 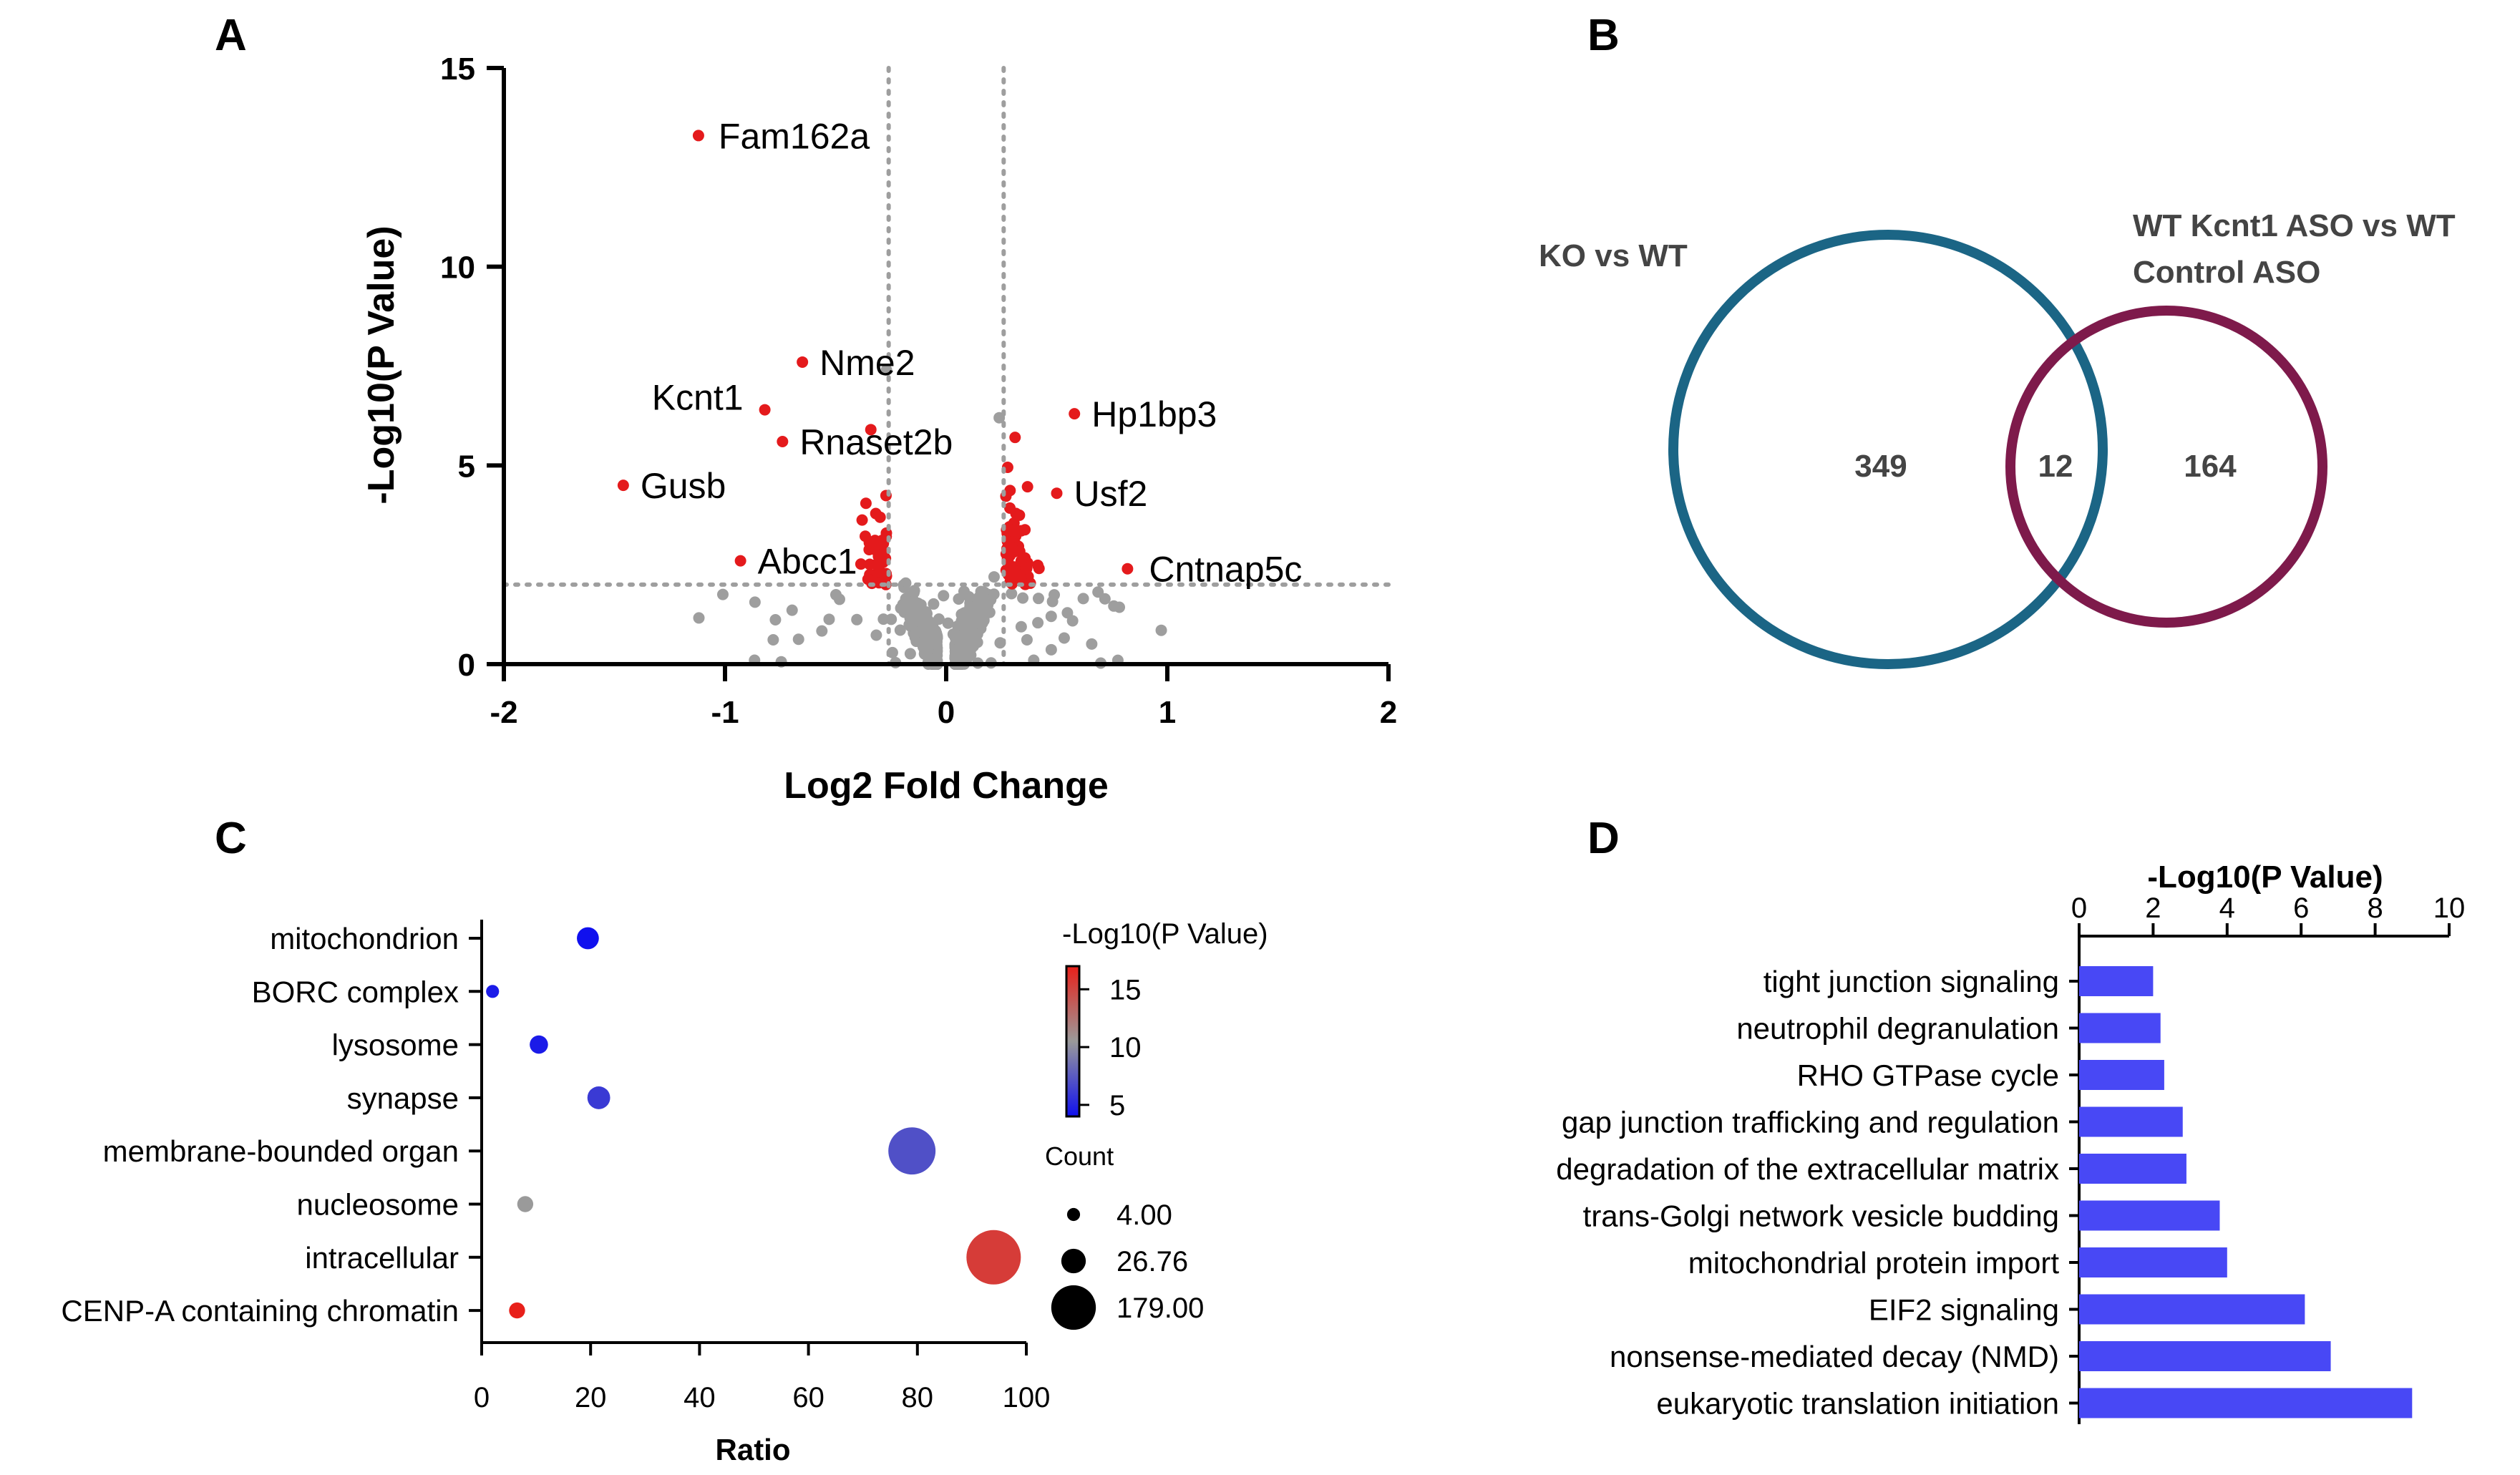 I want to click on x-tick-label: 2, so click(x=1388, y=712).